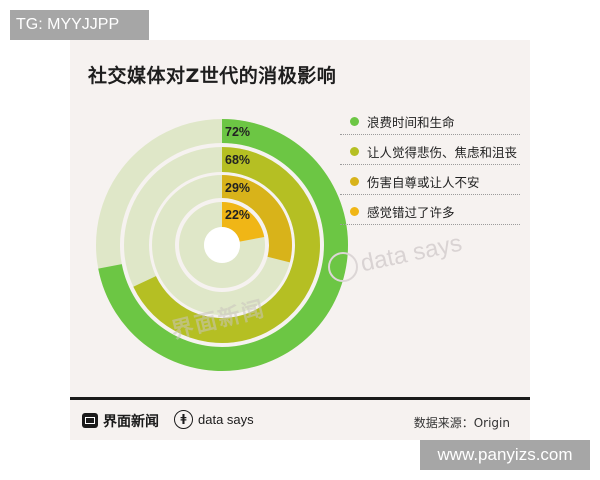 The height and width of the screenshot is (480, 600). Describe the element at coordinates (411, 212) in the screenshot. I see `legend-label: 感觉错过了许多` at that location.